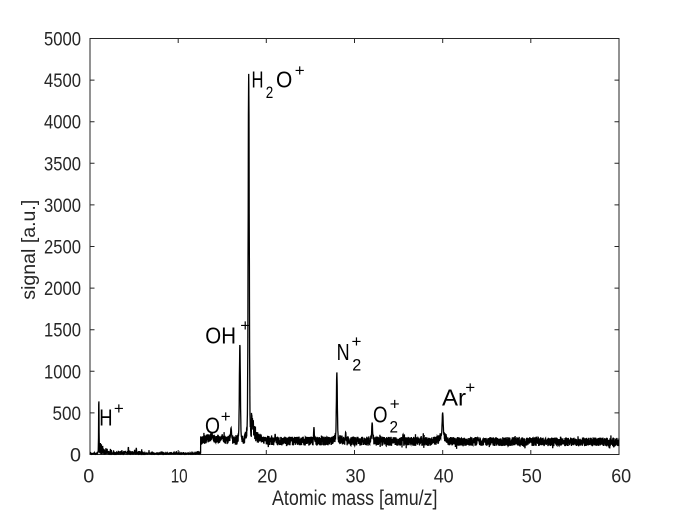 The image size is (683, 513). What do you see at coordinates (220, 336) in the screenshot?
I see `svg-text: OH` at bounding box center [220, 336].